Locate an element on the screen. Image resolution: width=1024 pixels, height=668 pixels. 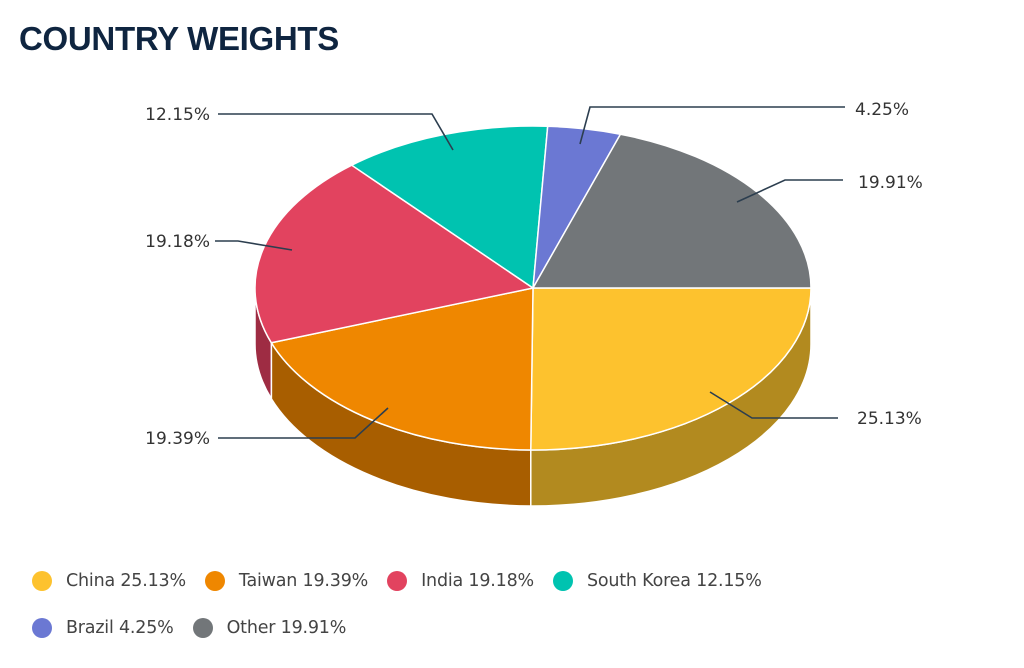
legend-item-south-korea: South Korea 12.15% is located at coordinates (657, 581).